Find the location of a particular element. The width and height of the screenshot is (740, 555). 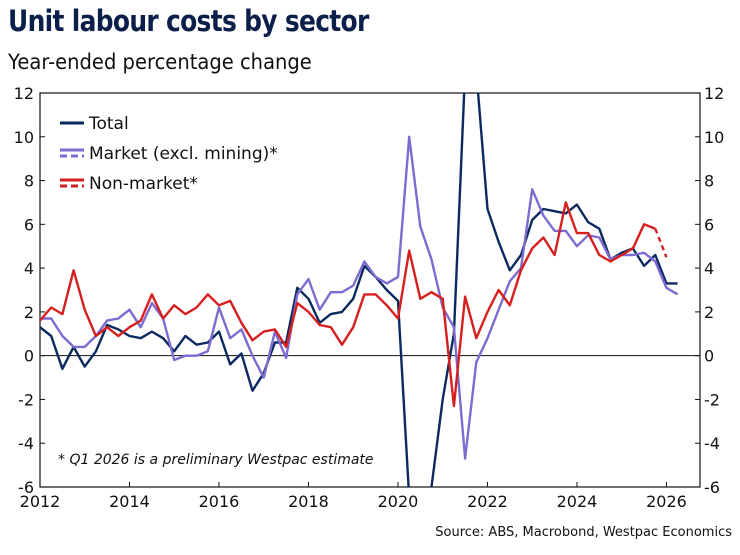

x-tick-label: 2012 is located at coordinates (40, 501).